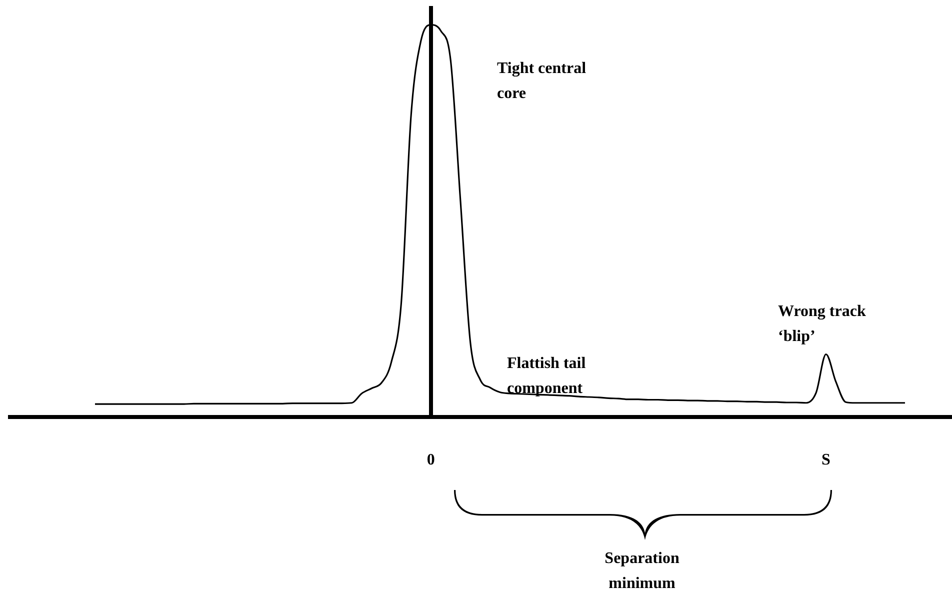 This screenshot has height=593, width=952. Describe the element at coordinates (546, 376) in the screenshot. I see `annotation: Flattish tail component` at that location.